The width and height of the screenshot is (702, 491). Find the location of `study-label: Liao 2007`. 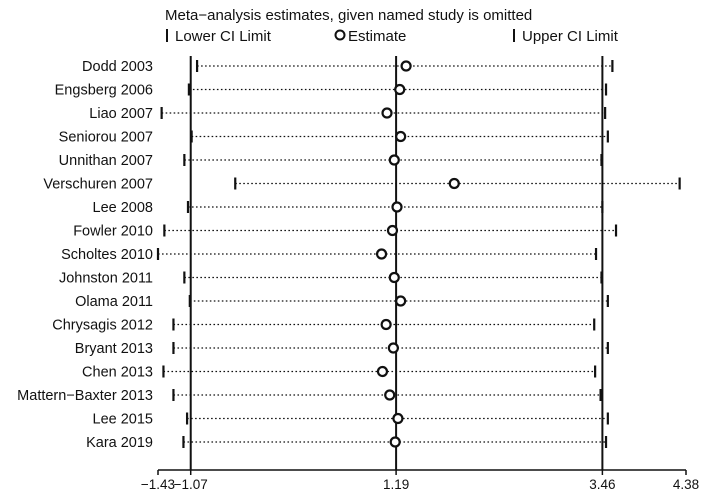

study-label: Liao 2007 is located at coordinates (121, 114).